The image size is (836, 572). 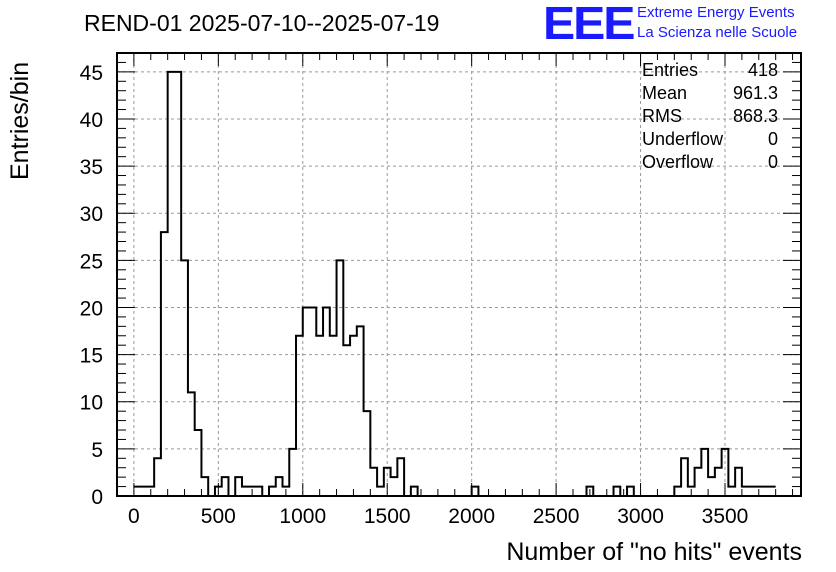 I want to click on stats-row-rms: RMS 868.3, so click(x=710, y=117).